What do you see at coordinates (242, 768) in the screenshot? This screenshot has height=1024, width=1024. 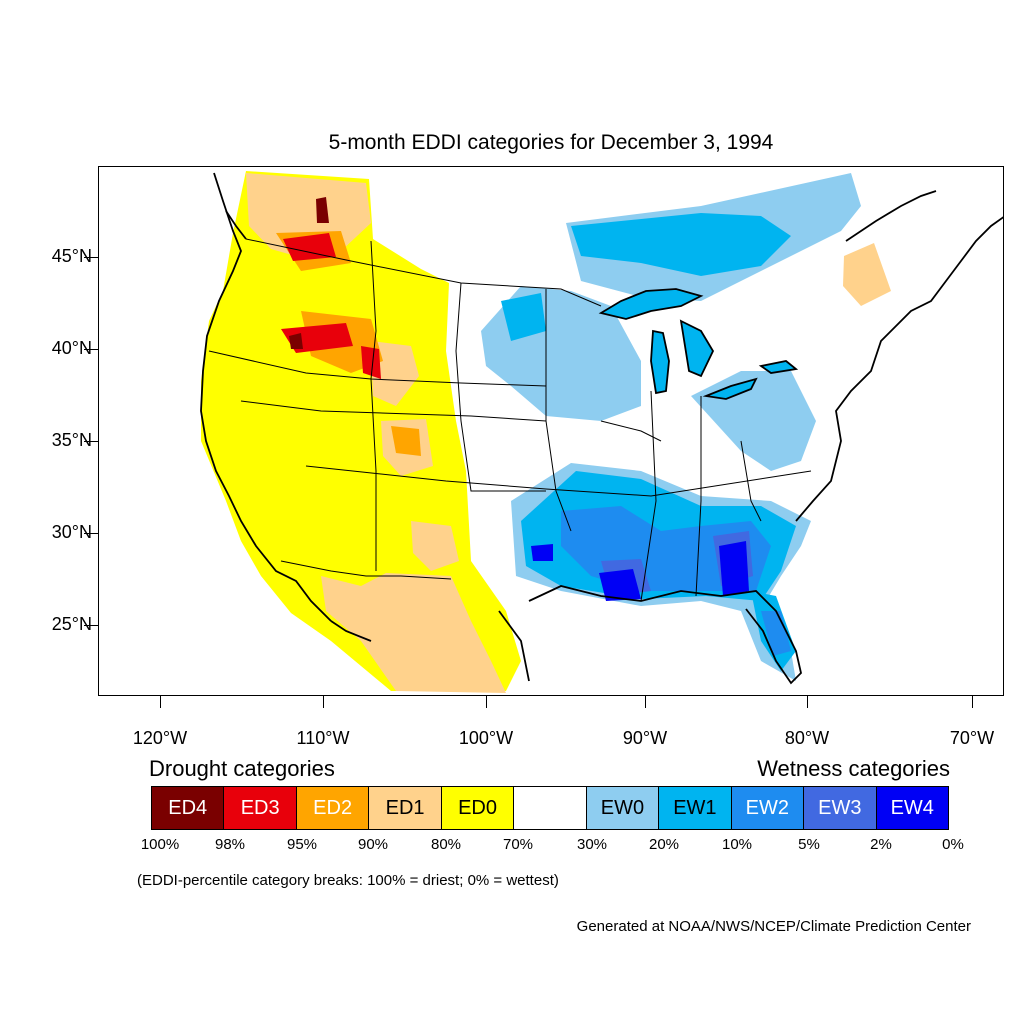 I see `drought-heading: Drought categories` at bounding box center [242, 768].